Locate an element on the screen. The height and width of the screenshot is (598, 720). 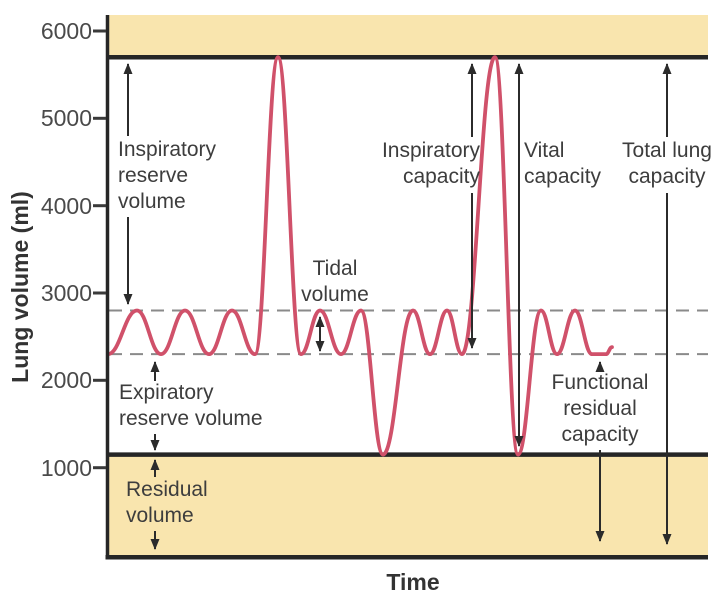
ic-label: Inspiratory capacity is located at coordinates (430, 163).